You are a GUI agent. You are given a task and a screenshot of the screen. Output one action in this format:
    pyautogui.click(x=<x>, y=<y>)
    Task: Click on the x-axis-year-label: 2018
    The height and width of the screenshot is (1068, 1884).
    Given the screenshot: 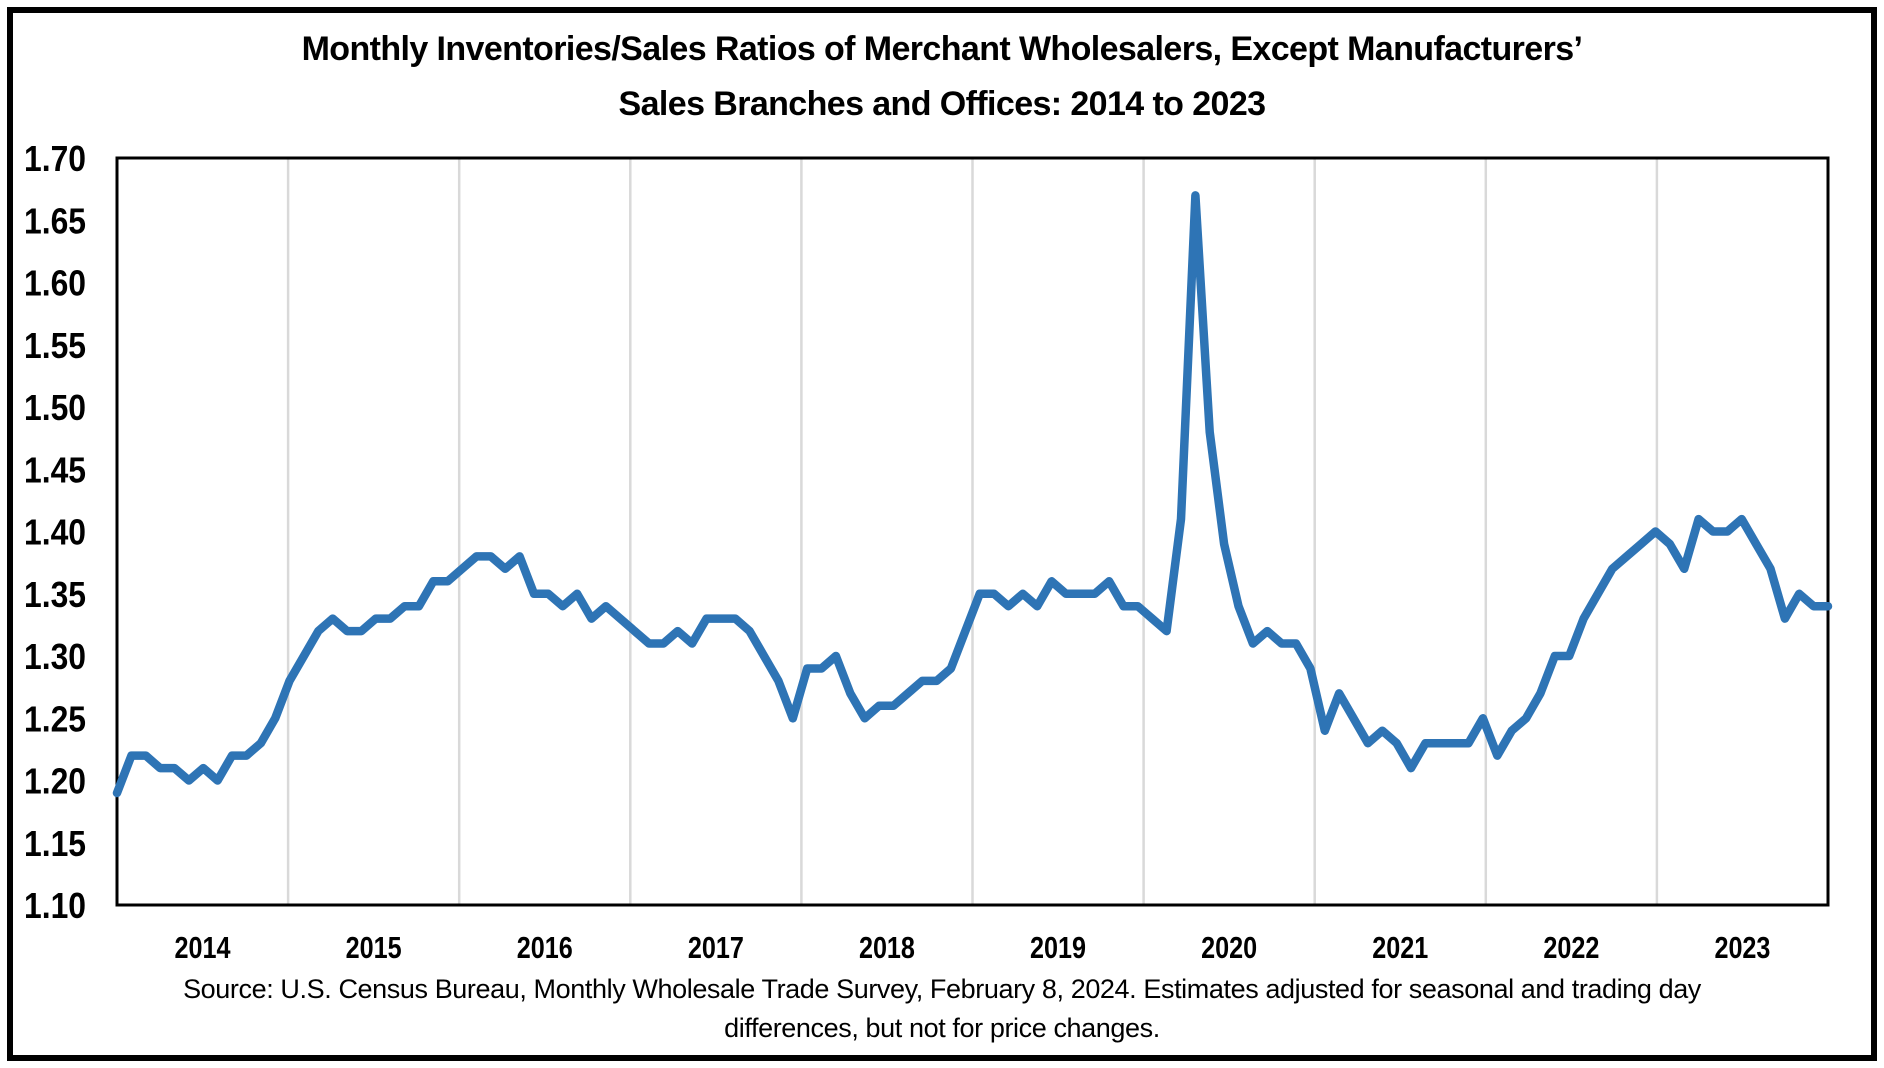 What is the action you would take?
    pyautogui.click(x=887, y=947)
    